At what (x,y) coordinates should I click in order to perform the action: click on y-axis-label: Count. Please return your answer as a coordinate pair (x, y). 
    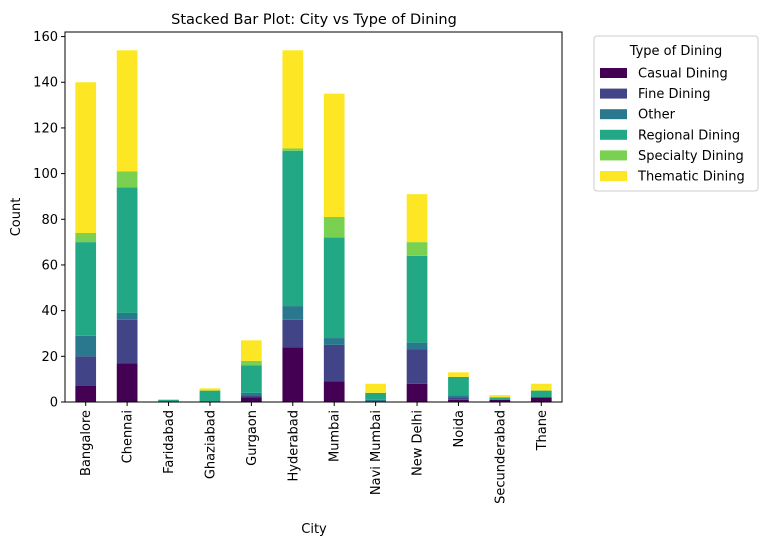
    Looking at the image, I should click on (16, 217).